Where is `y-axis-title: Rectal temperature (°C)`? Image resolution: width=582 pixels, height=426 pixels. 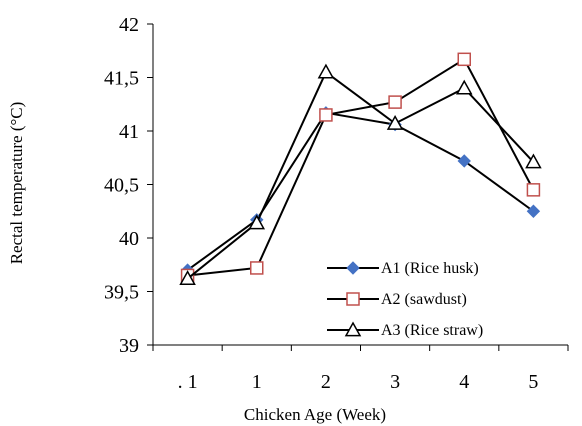 y-axis-title: Rectal temperature (°C) is located at coordinates (16, 183).